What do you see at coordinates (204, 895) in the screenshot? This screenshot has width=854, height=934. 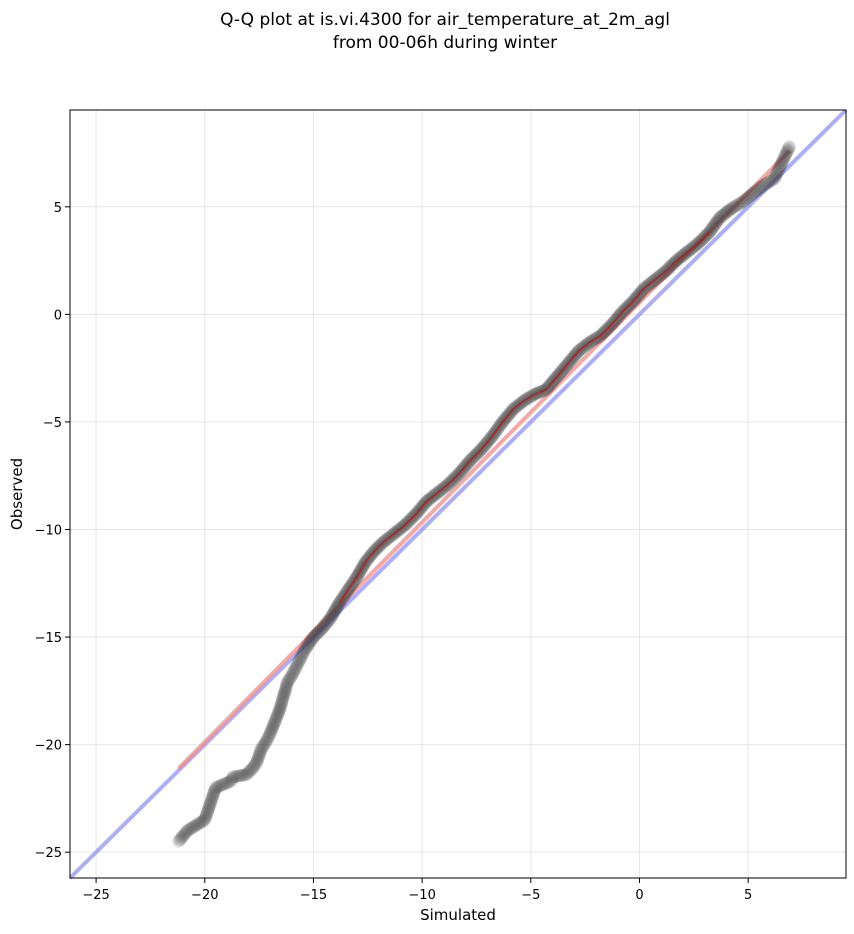 I see `x-tick-label: −20` at bounding box center [204, 895].